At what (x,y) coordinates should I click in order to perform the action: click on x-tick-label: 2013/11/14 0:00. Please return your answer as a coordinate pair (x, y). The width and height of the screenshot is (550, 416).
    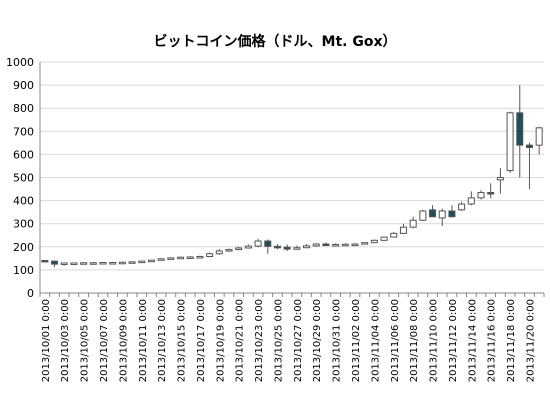
    Looking at the image, I should click on (472, 340).